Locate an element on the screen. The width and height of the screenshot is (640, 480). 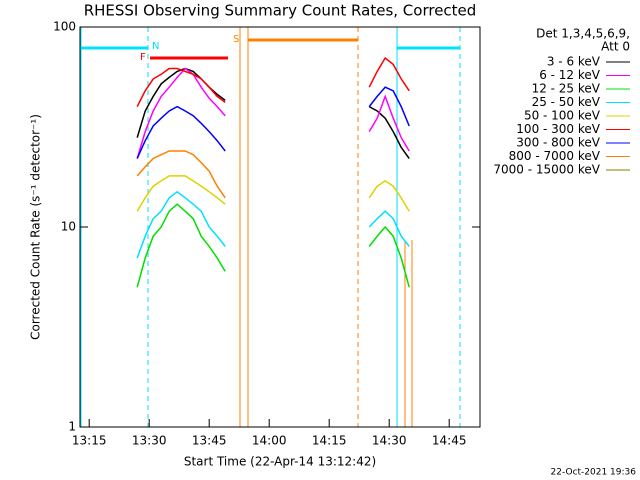
legend-label: 800 - 7000 keV is located at coordinates (555, 156).